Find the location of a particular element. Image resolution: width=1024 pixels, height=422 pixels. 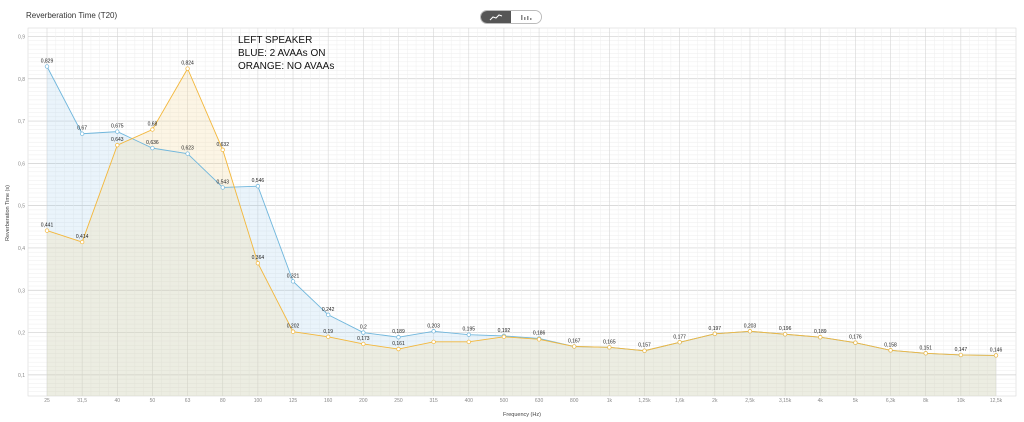

data-label: 0,824 is located at coordinates (187, 64).